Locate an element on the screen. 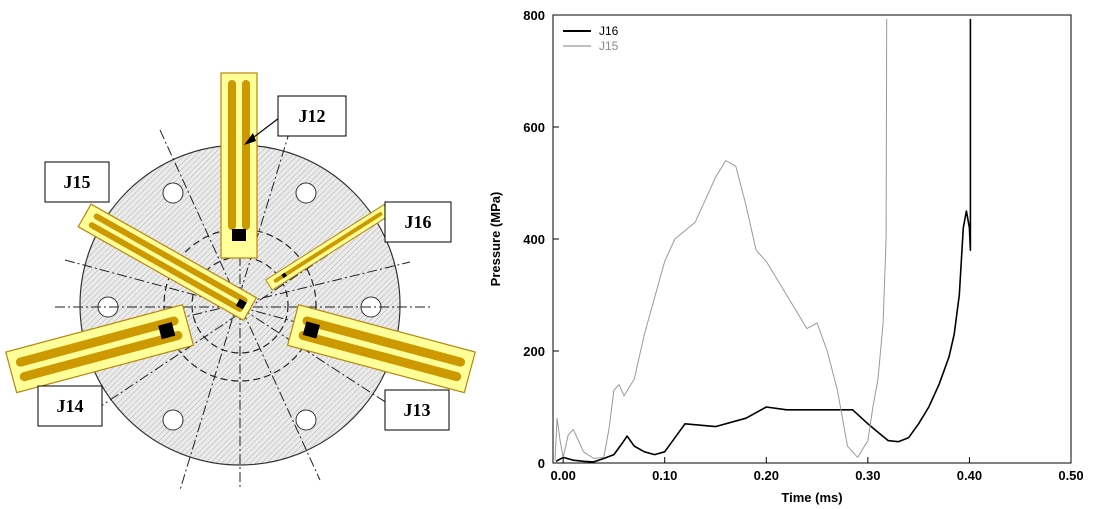 The image size is (1093, 509). x-tick-label: 0.00 is located at coordinates (563, 475).